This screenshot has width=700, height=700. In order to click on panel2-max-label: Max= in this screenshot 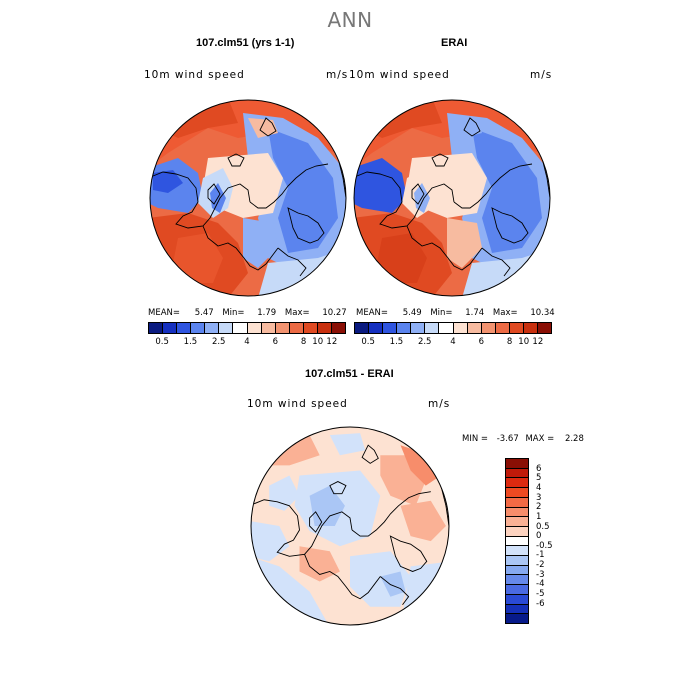, I will do `click(505, 313)`.